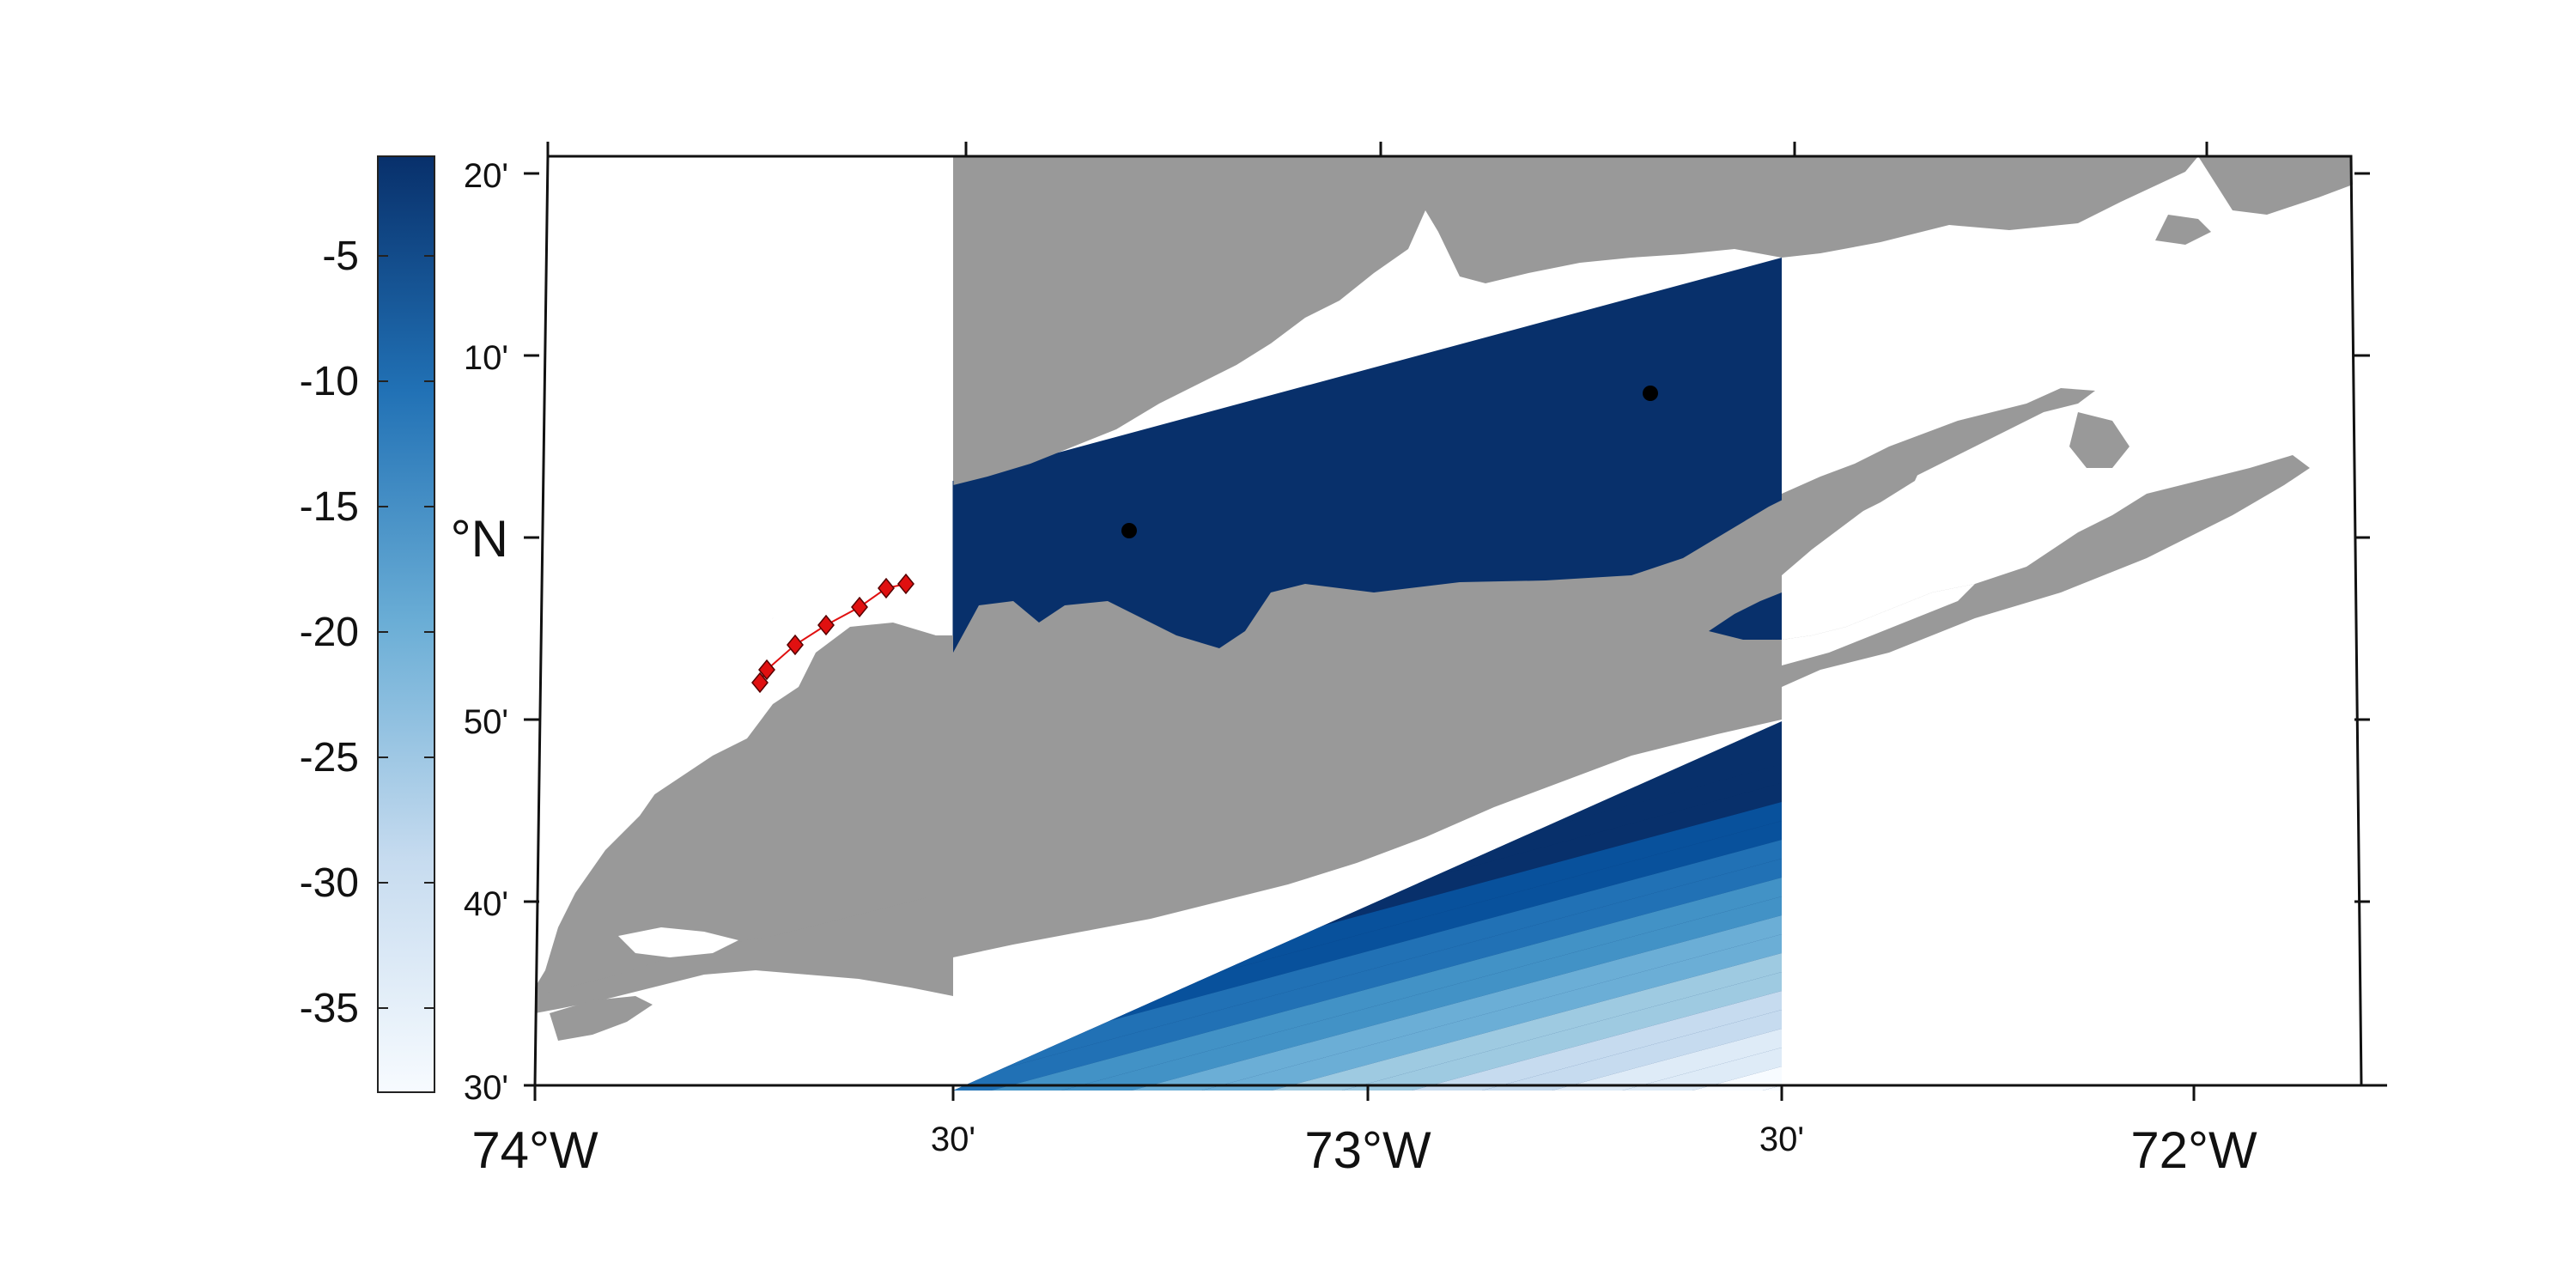 The height and width of the screenshot is (1288, 2576). I want to click on colorbar-tick-label: -35, so click(329, 1009).